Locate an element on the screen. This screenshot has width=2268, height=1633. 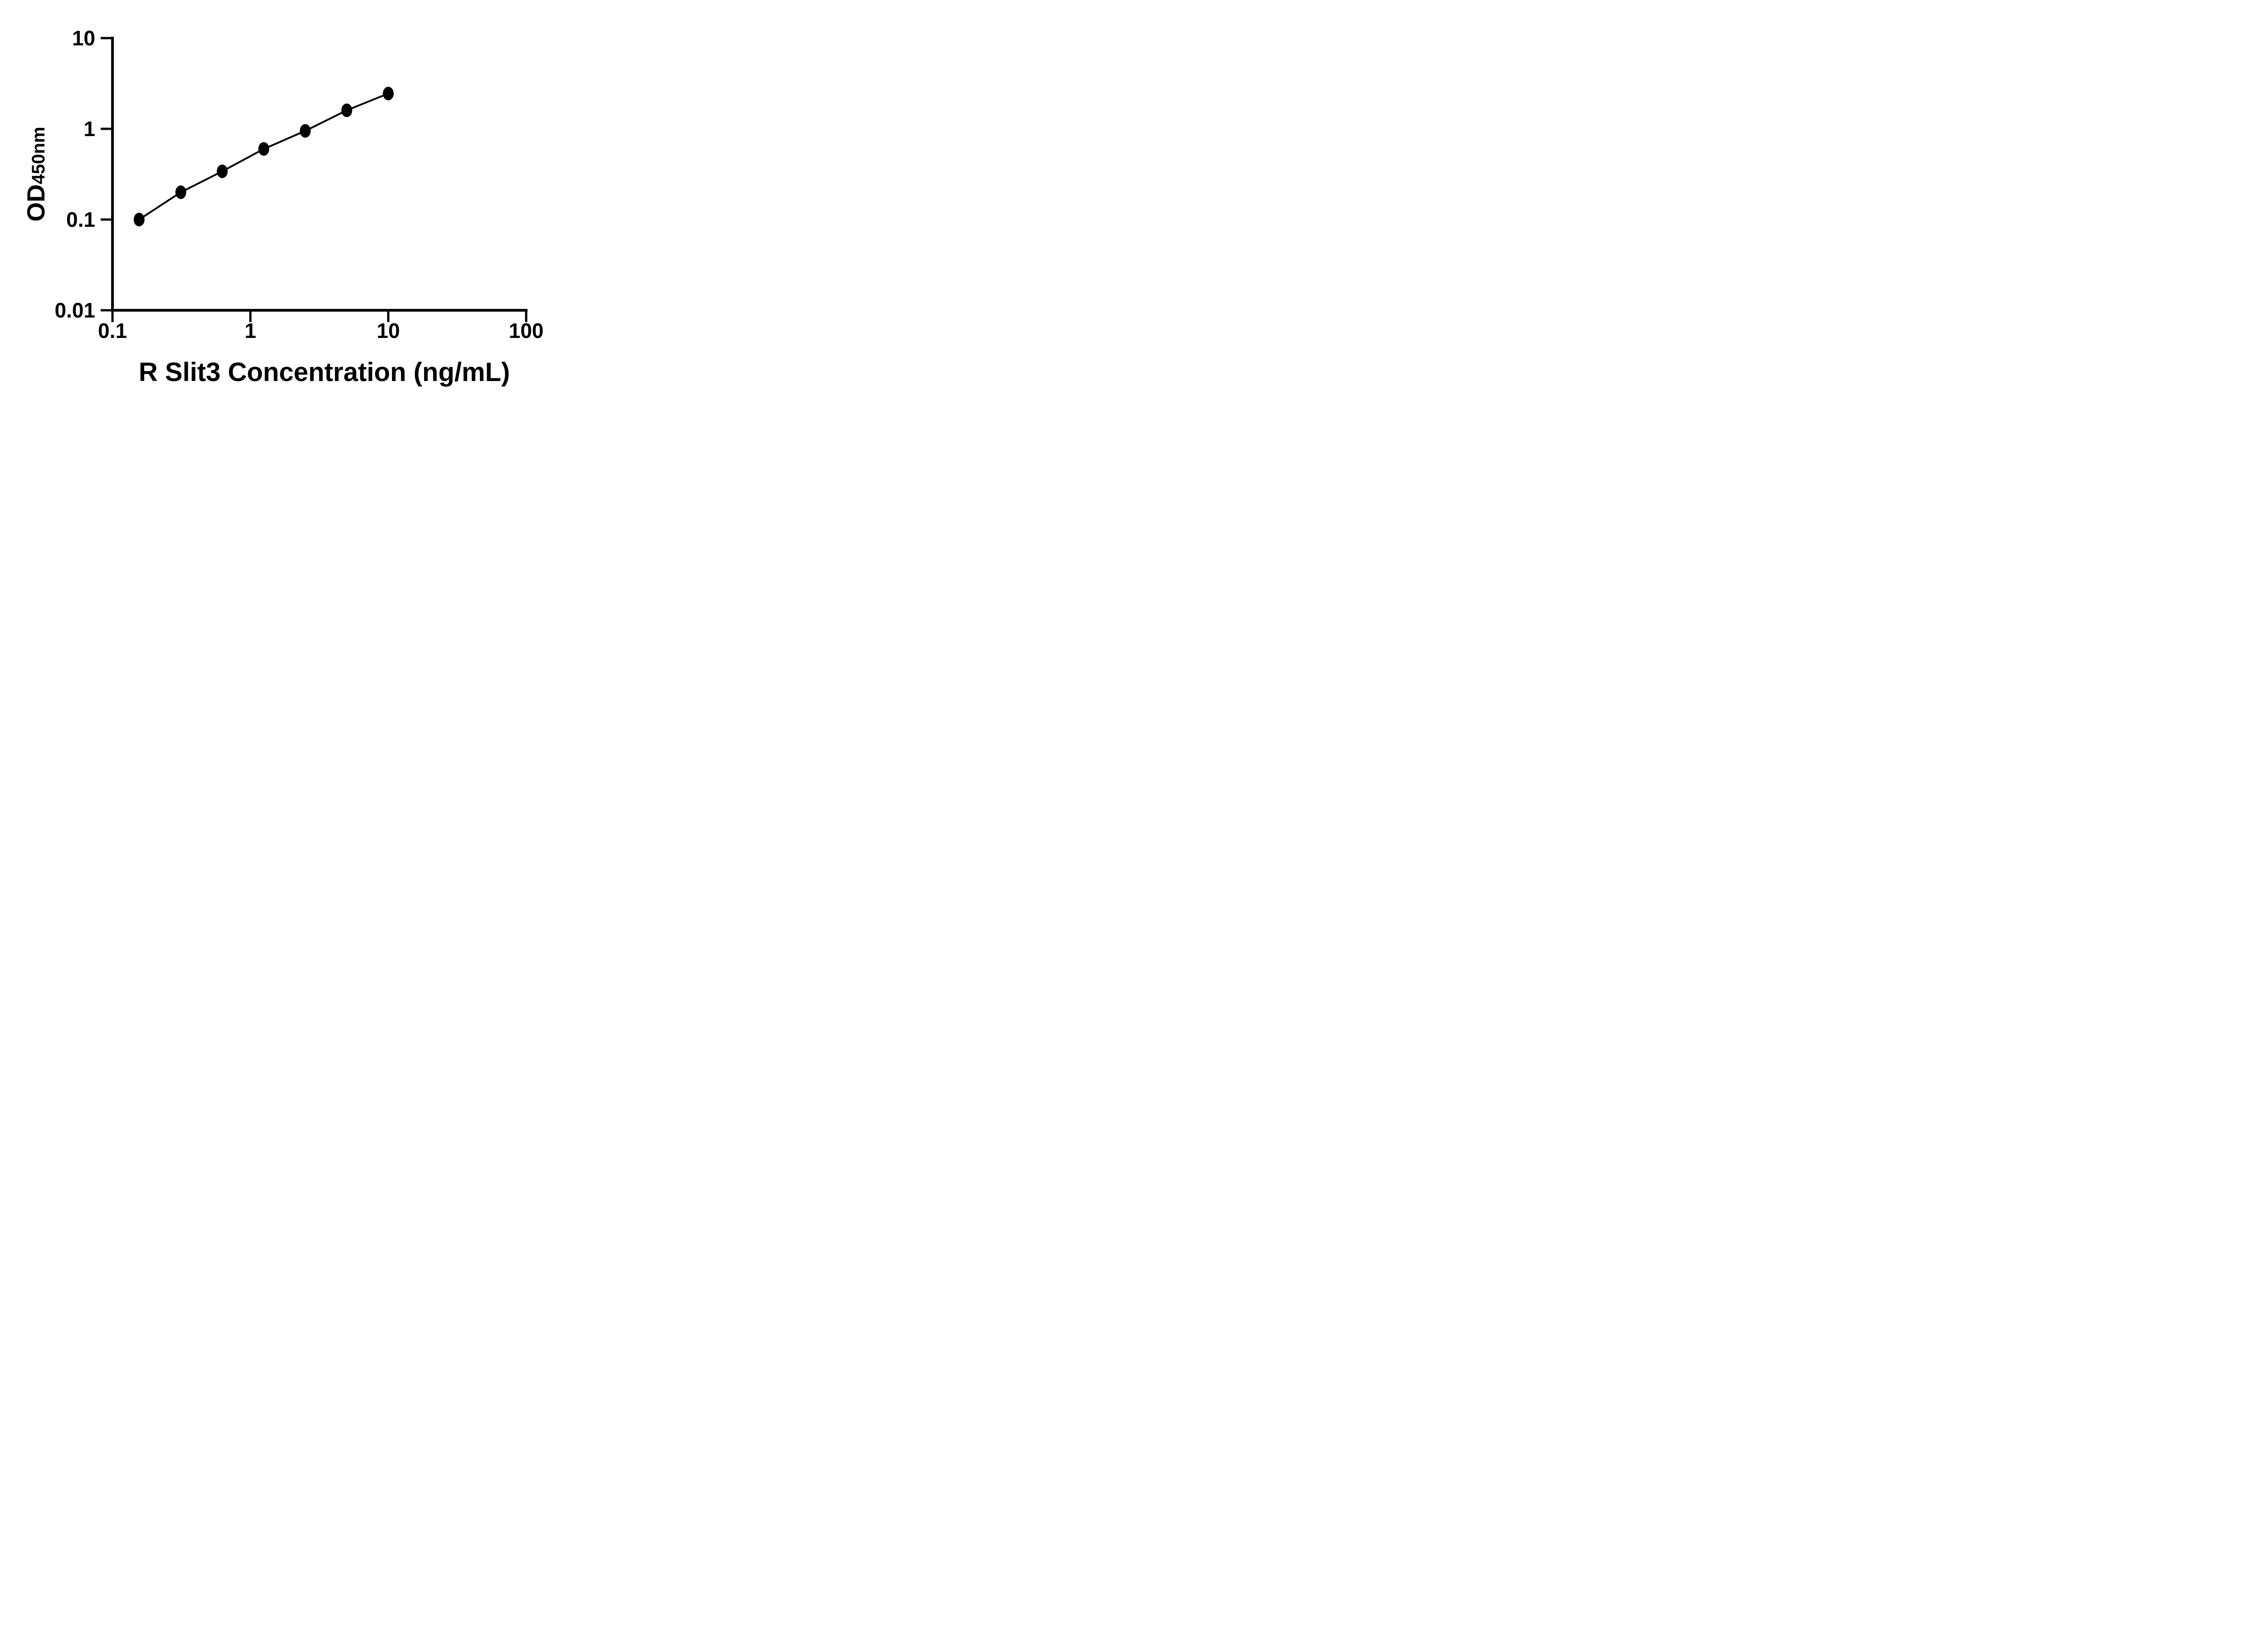
y-tick-label-1: 1 is located at coordinates (89, 129).